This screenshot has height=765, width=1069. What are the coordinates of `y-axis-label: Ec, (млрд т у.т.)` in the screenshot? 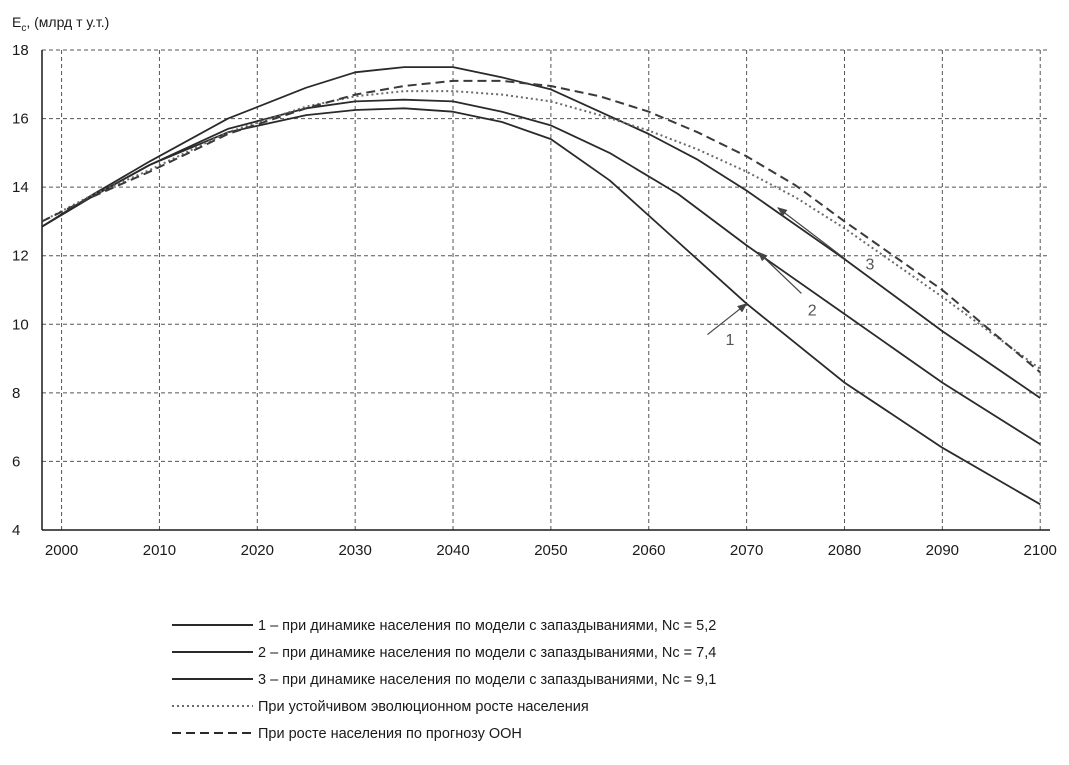 It's located at (60, 24).